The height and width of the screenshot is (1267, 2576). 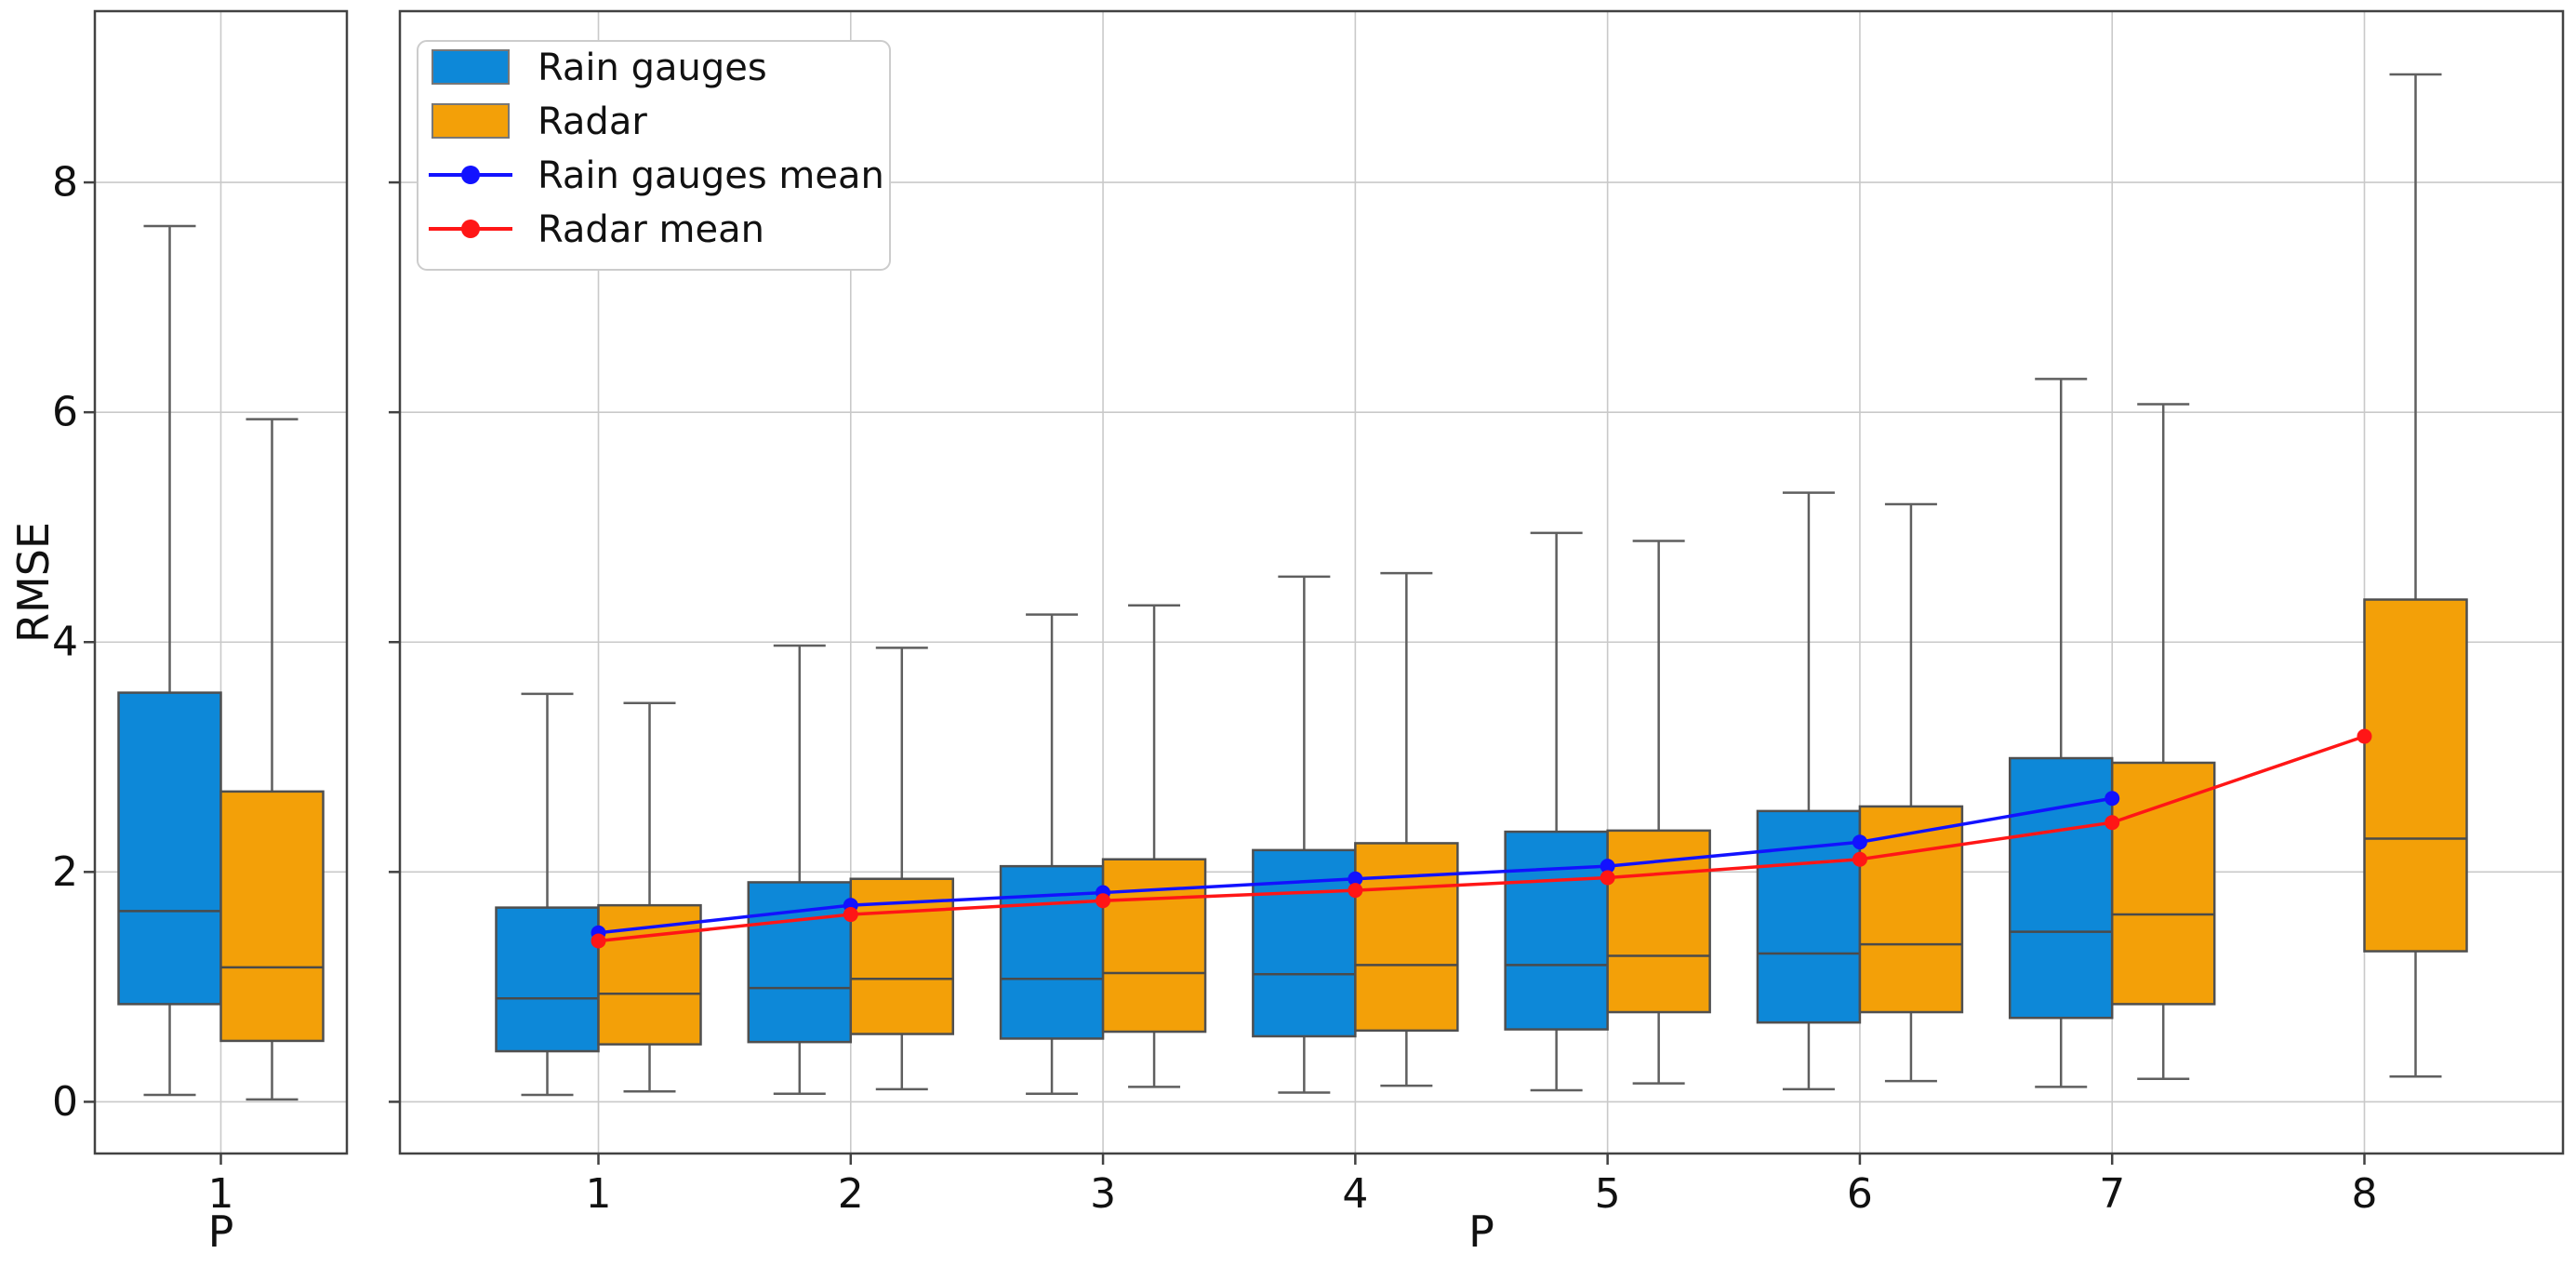 I want to click on x-tick-label: 5, so click(x=1608, y=1194).